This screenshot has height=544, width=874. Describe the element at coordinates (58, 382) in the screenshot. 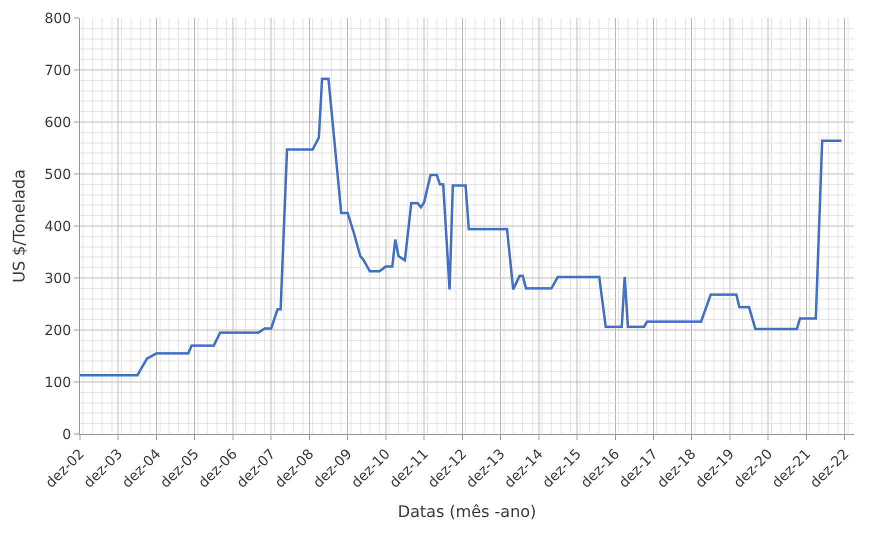

I see `y-tick-label: 100` at that location.